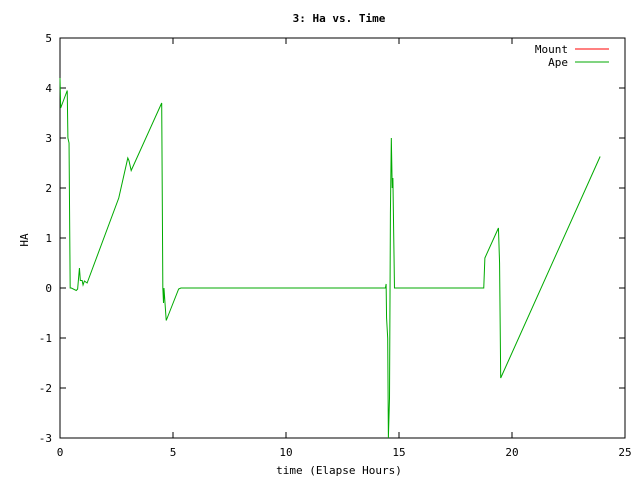 This screenshot has width=640, height=484. What do you see at coordinates (48, 138) in the screenshot?
I see `y-tick-label: 3` at bounding box center [48, 138].